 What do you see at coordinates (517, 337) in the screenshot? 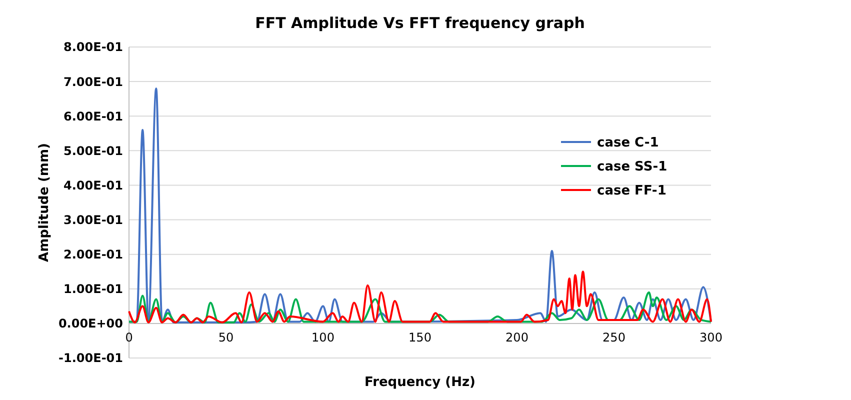
I see `x-tick-label: 200` at bounding box center [517, 337].